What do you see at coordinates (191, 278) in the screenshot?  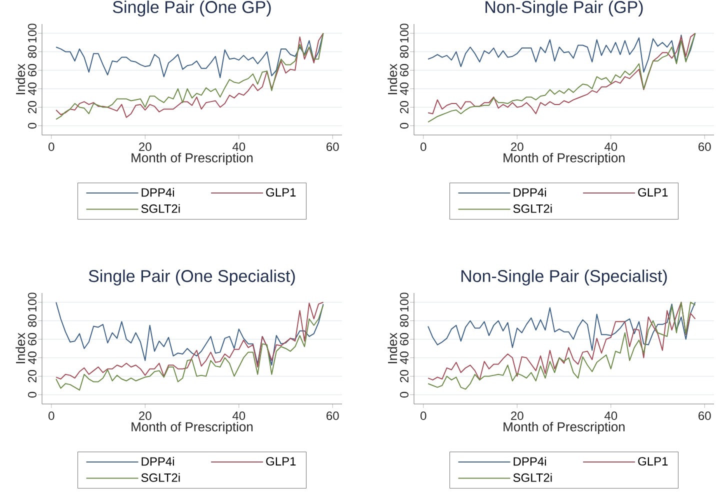 I see `chart-title: Single Pair (One Specialist)` at bounding box center [191, 278].